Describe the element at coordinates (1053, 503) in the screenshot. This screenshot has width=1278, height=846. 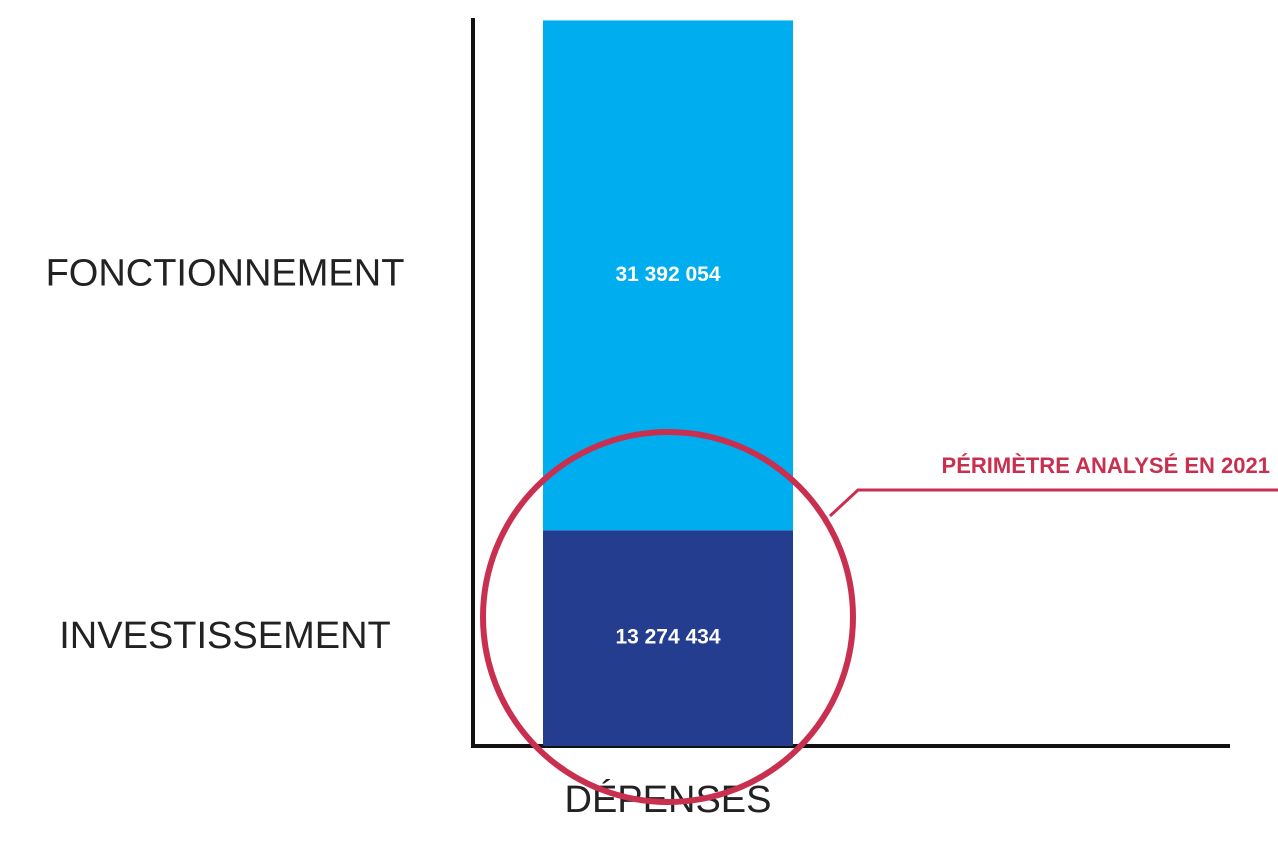
I see `leader-line` at that location.